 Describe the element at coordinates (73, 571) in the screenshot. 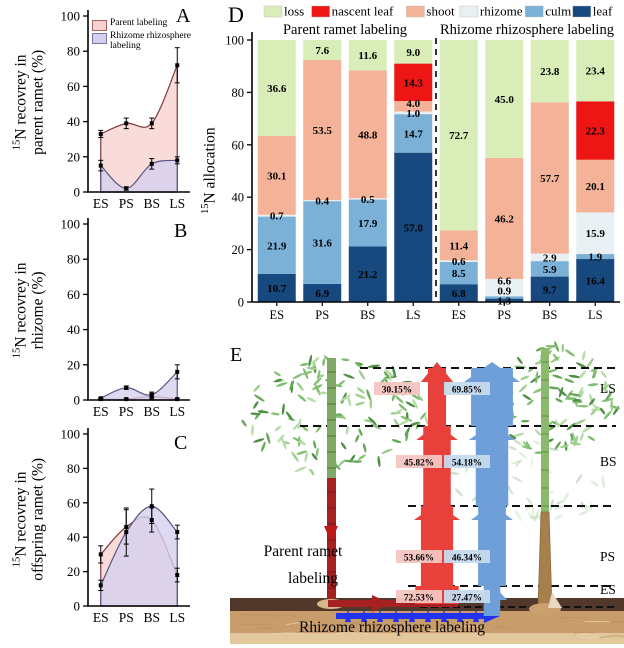

I see `y-tick-label: 20` at that location.